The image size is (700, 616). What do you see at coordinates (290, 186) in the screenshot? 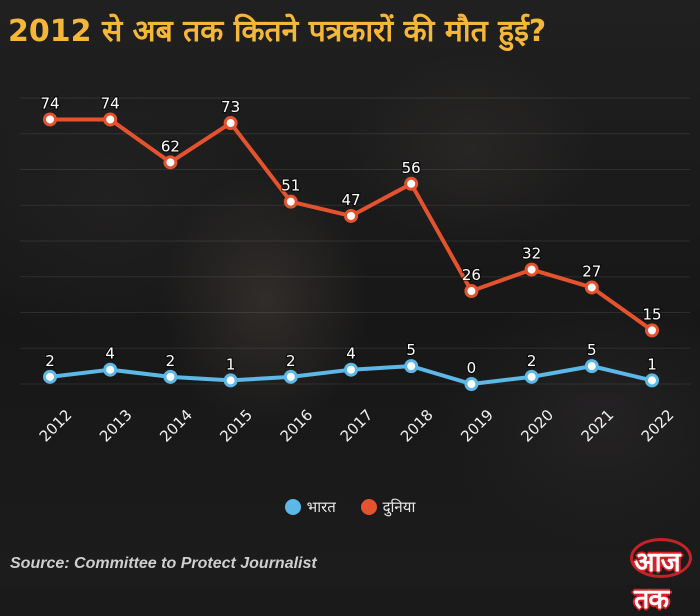
I see `data-label: 51` at bounding box center [290, 186].